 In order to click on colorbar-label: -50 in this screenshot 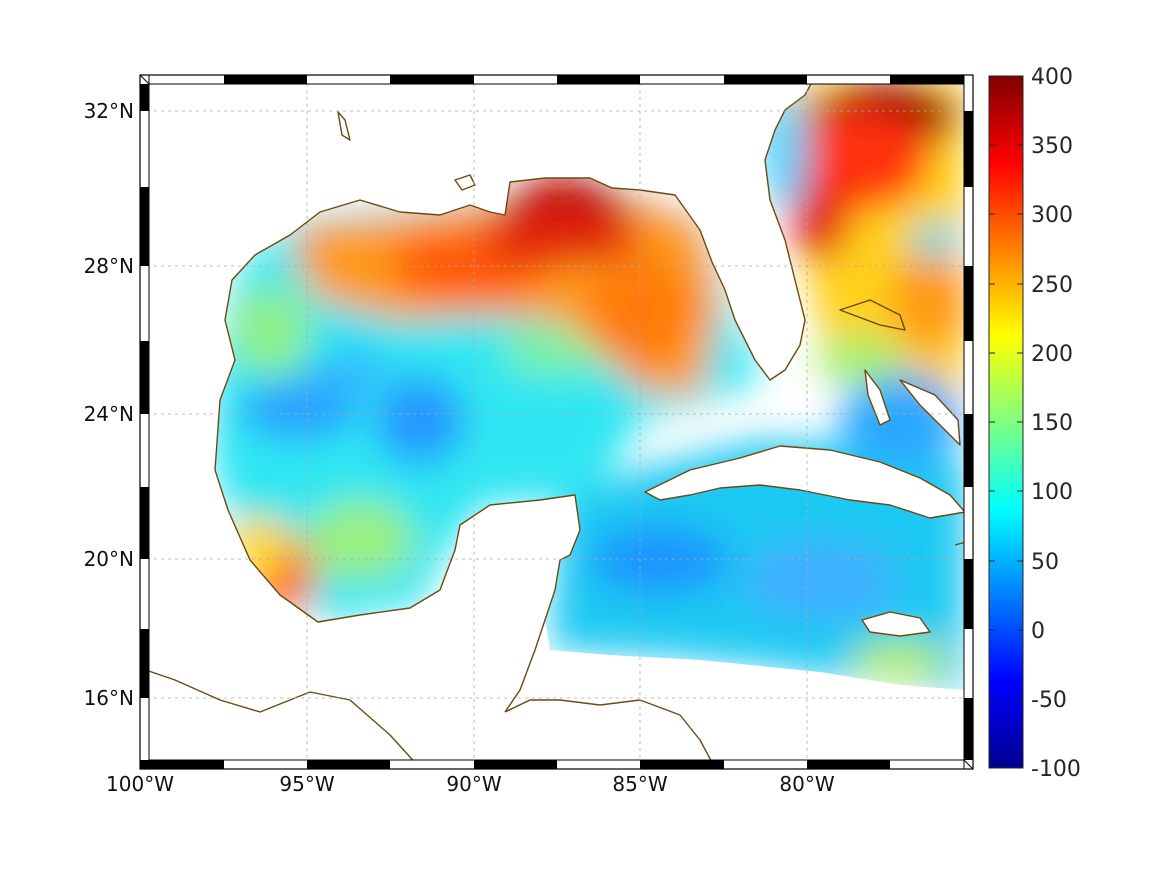, I will do `click(1049, 700)`.